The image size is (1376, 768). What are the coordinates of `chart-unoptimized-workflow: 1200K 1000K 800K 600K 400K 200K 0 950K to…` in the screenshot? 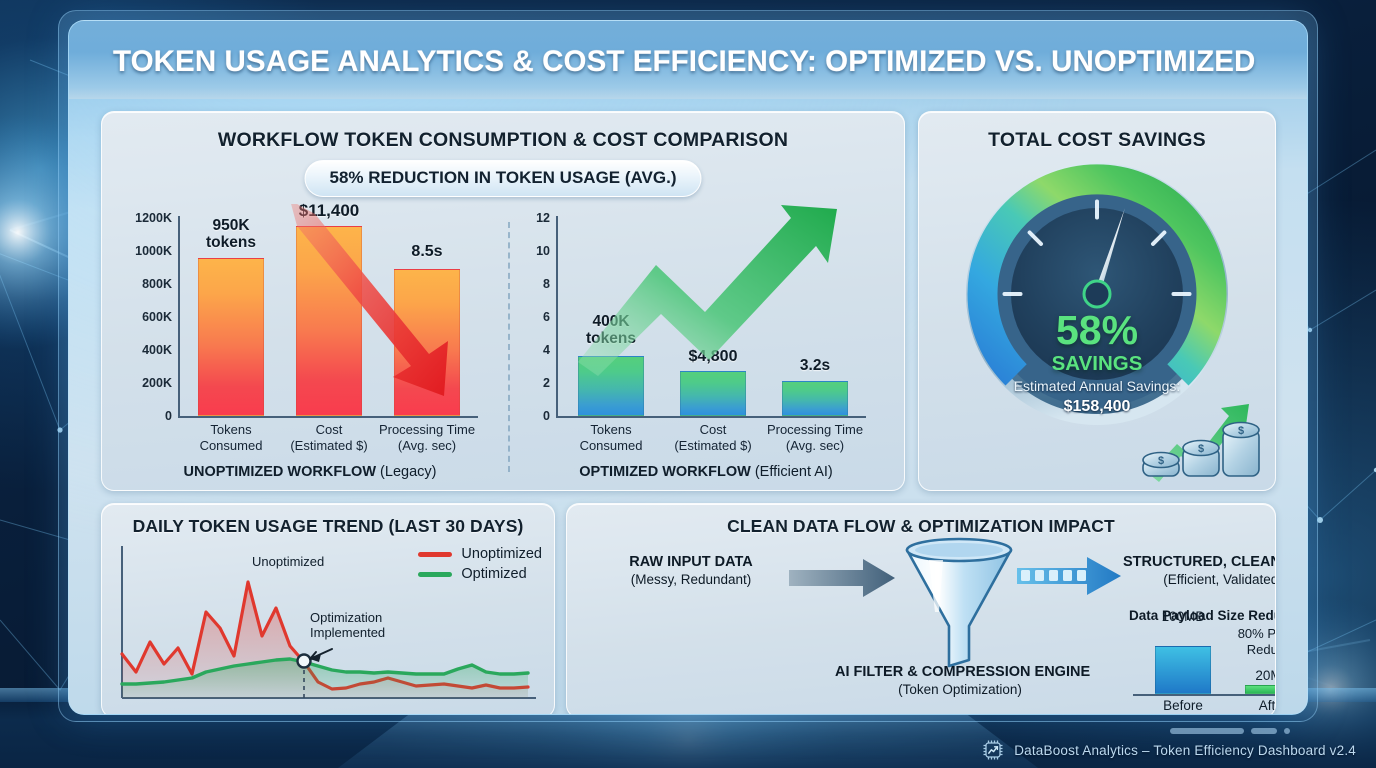 It's located at (310, 339).